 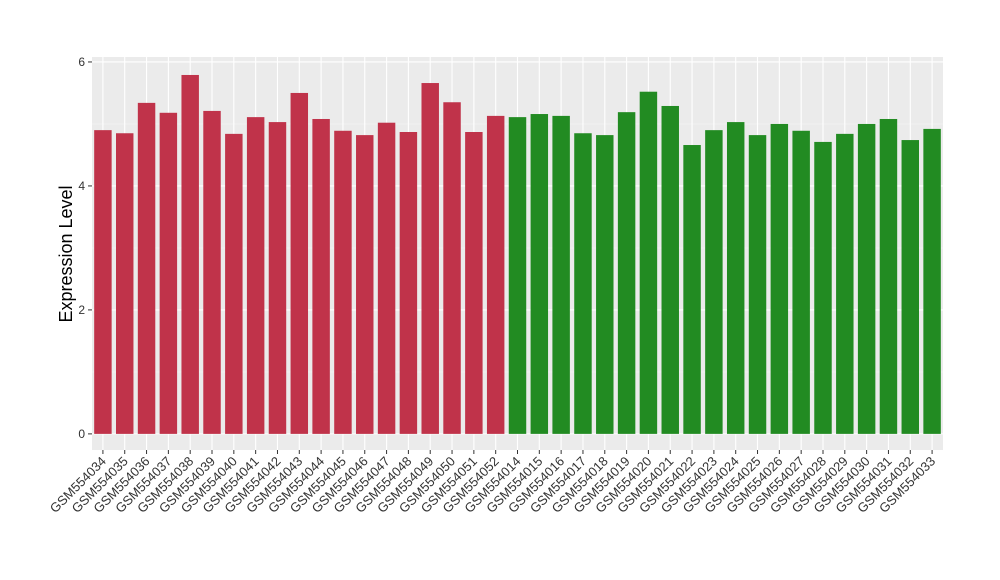 What do you see at coordinates (81, 310) in the screenshot?
I see `y-tick-label: 2` at bounding box center [81, 310].